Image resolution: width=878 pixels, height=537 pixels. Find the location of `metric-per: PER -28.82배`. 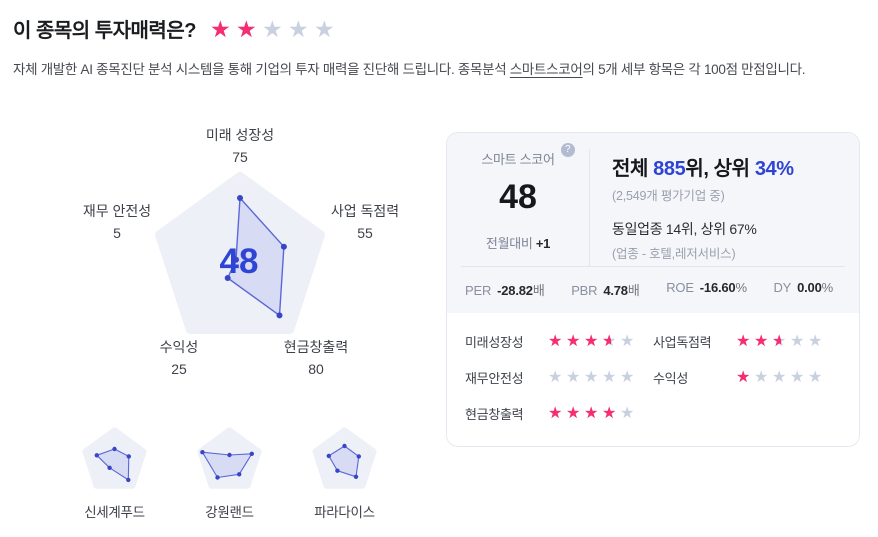

metric-per: PER -28.82배 is located at coordinates (505, 289).